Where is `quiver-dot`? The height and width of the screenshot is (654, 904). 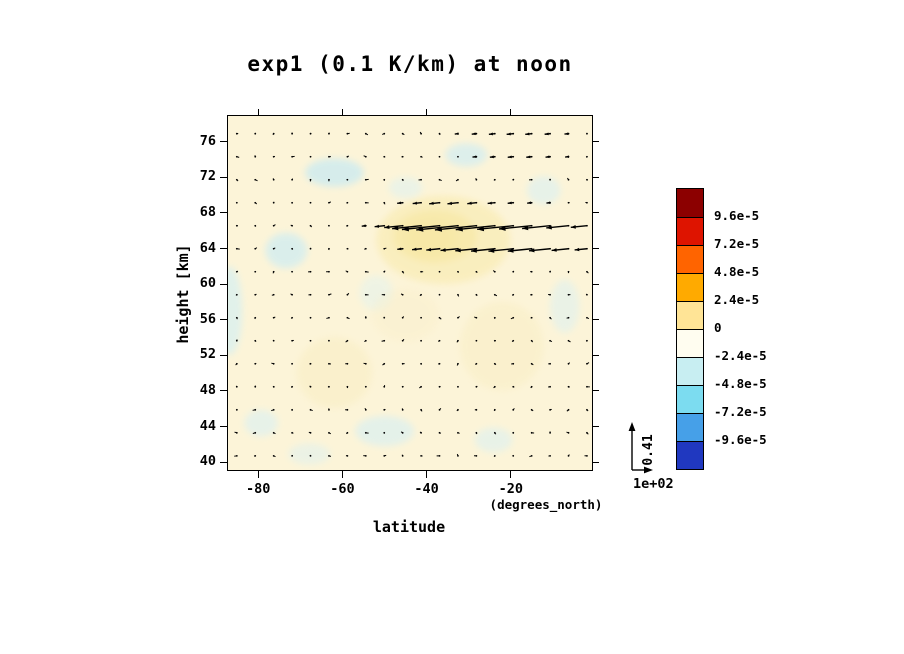
quiver-dot is located at coordinates (255, 271).